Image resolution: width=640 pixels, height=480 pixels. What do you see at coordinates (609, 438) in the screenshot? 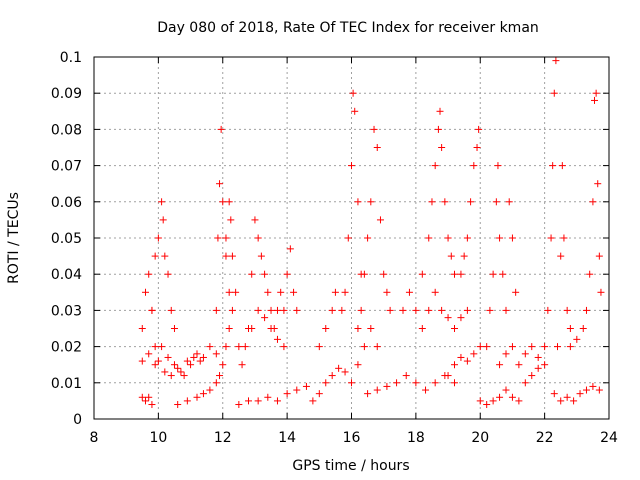
I see `x-tick-label: 24` at bounding box center [609, 438].